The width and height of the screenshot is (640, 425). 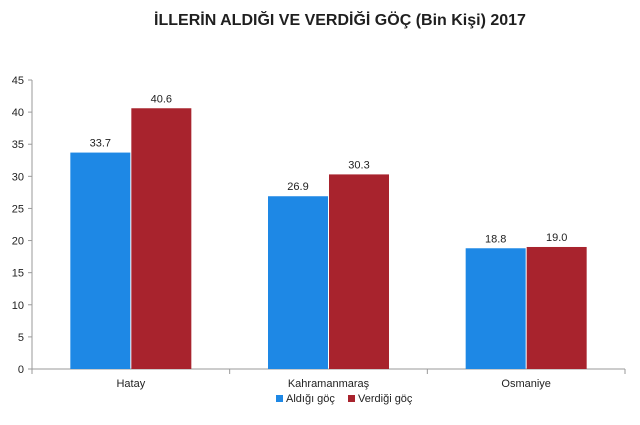 I want to click on y-tick-label: 30, so click(x=18, y=177).